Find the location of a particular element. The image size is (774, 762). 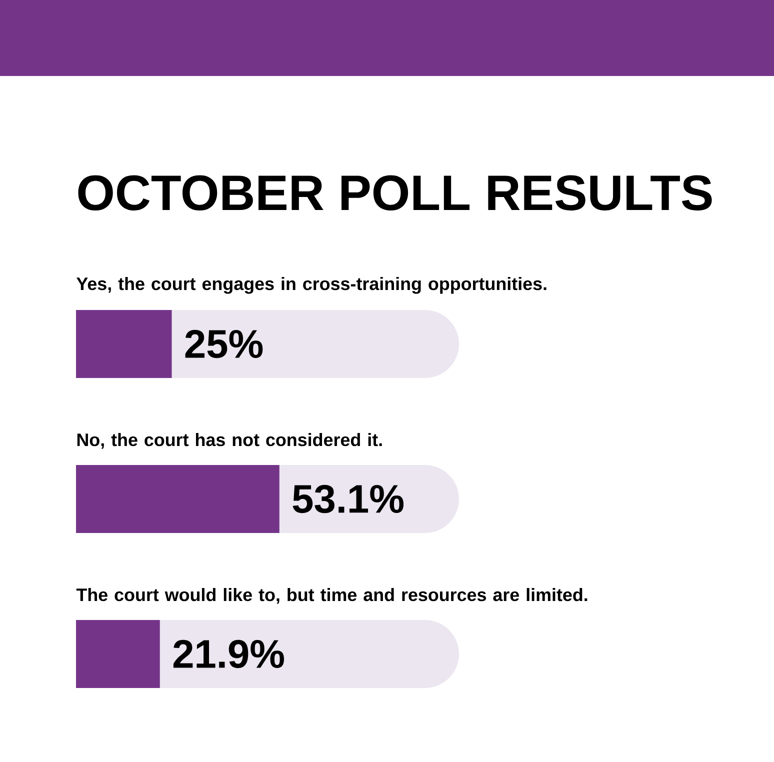

y-tick-label: No, the court has not considered it. is located at coordinates (229, 441).